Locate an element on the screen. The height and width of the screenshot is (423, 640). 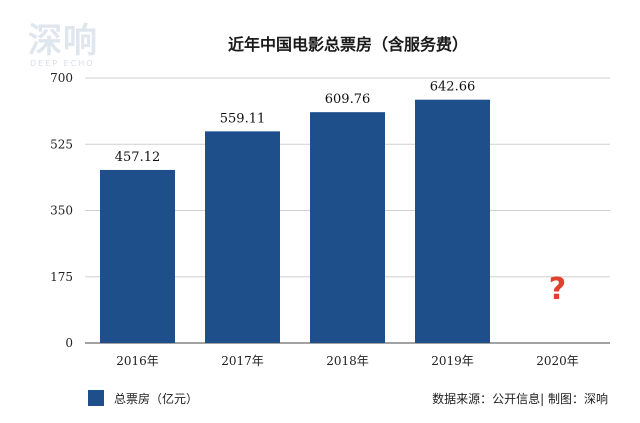
source-note: 数据来源：公开信息| 制图：深响 is located at coordinates (520, 398).